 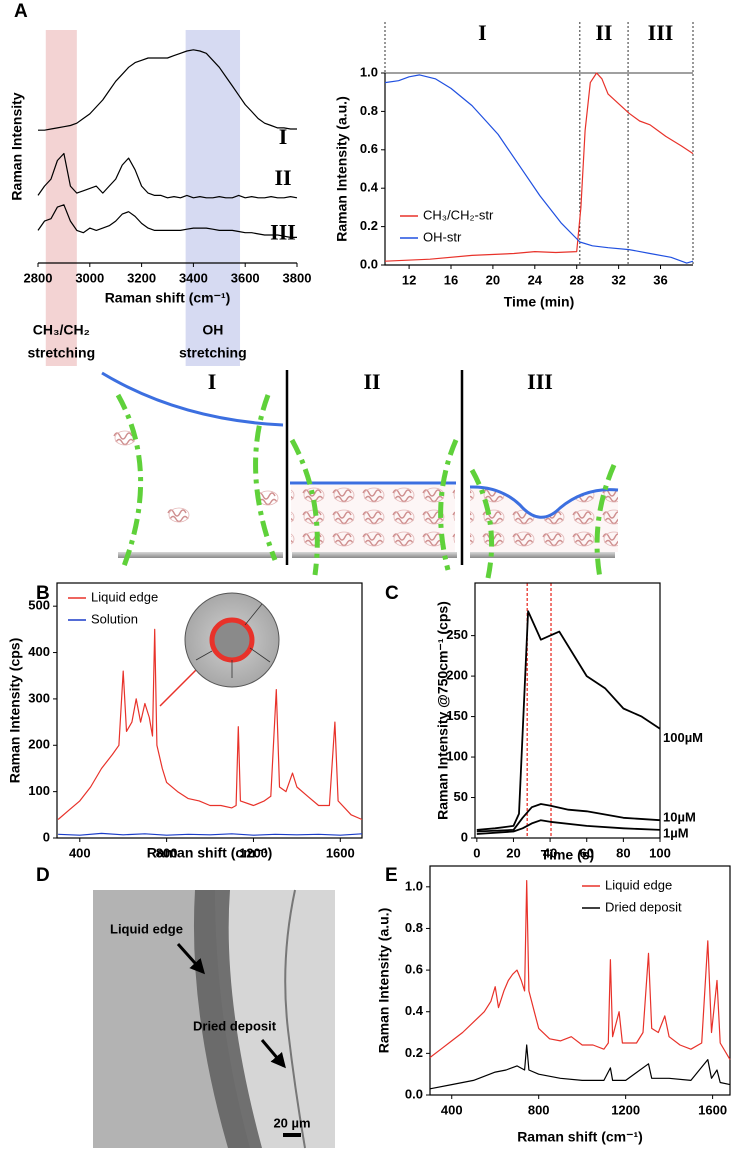 What do you see at coordinates (369, 71) in the screenshot?
I see `y-tick-label: 1.0` at bounding box center [369, 71].